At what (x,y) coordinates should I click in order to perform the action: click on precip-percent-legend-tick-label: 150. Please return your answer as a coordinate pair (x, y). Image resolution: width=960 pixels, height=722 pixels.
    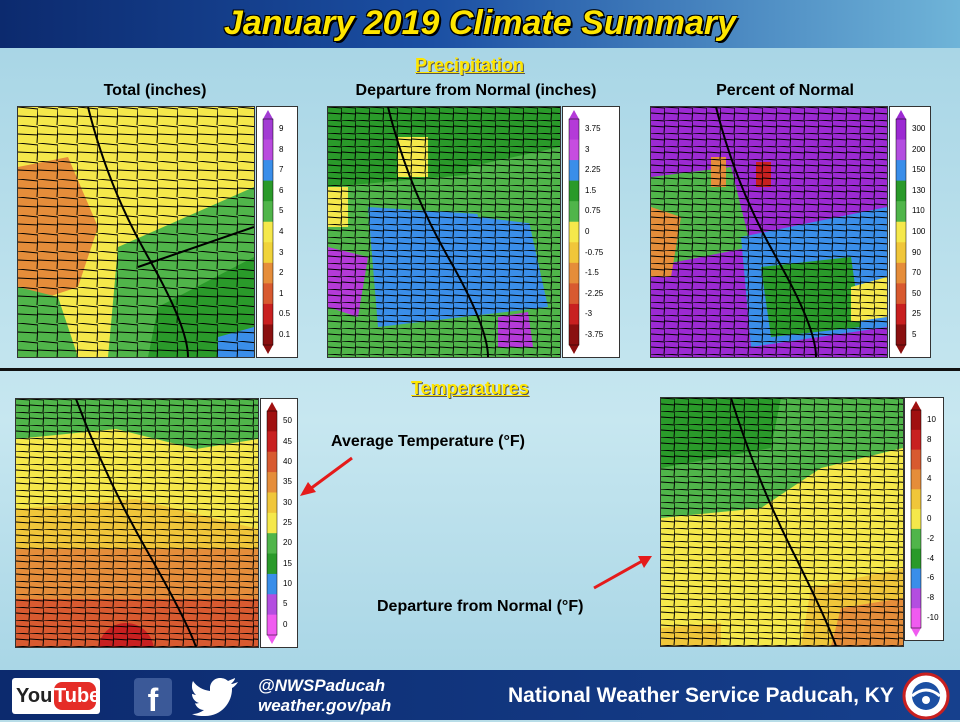
    Looking at the image, I should click on (919, 170).